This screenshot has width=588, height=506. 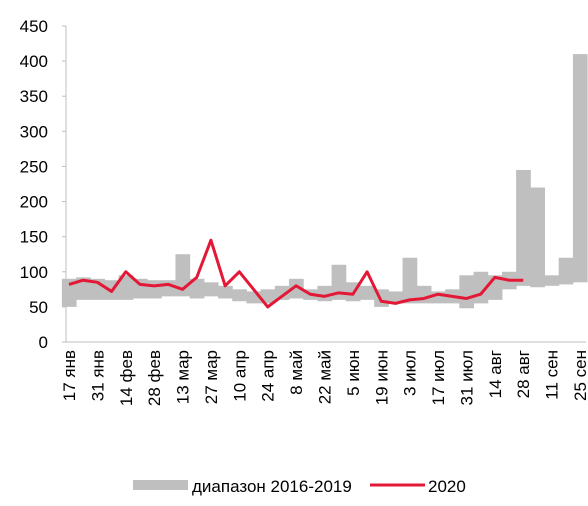 I want to click on y-tick-label: 250, so click(x=34, y=166).